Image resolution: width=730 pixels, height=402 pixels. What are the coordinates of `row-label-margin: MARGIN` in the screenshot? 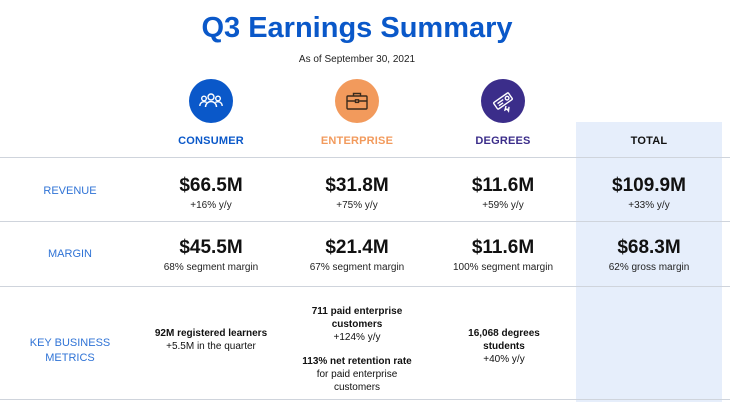 It's located at (70, 254).